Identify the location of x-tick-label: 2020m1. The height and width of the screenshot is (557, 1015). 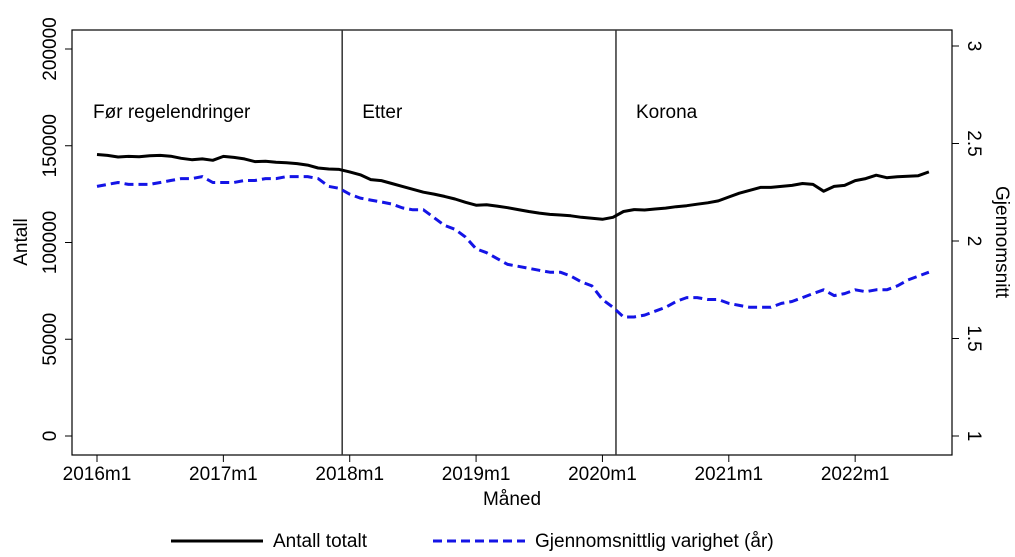
(602, 474).